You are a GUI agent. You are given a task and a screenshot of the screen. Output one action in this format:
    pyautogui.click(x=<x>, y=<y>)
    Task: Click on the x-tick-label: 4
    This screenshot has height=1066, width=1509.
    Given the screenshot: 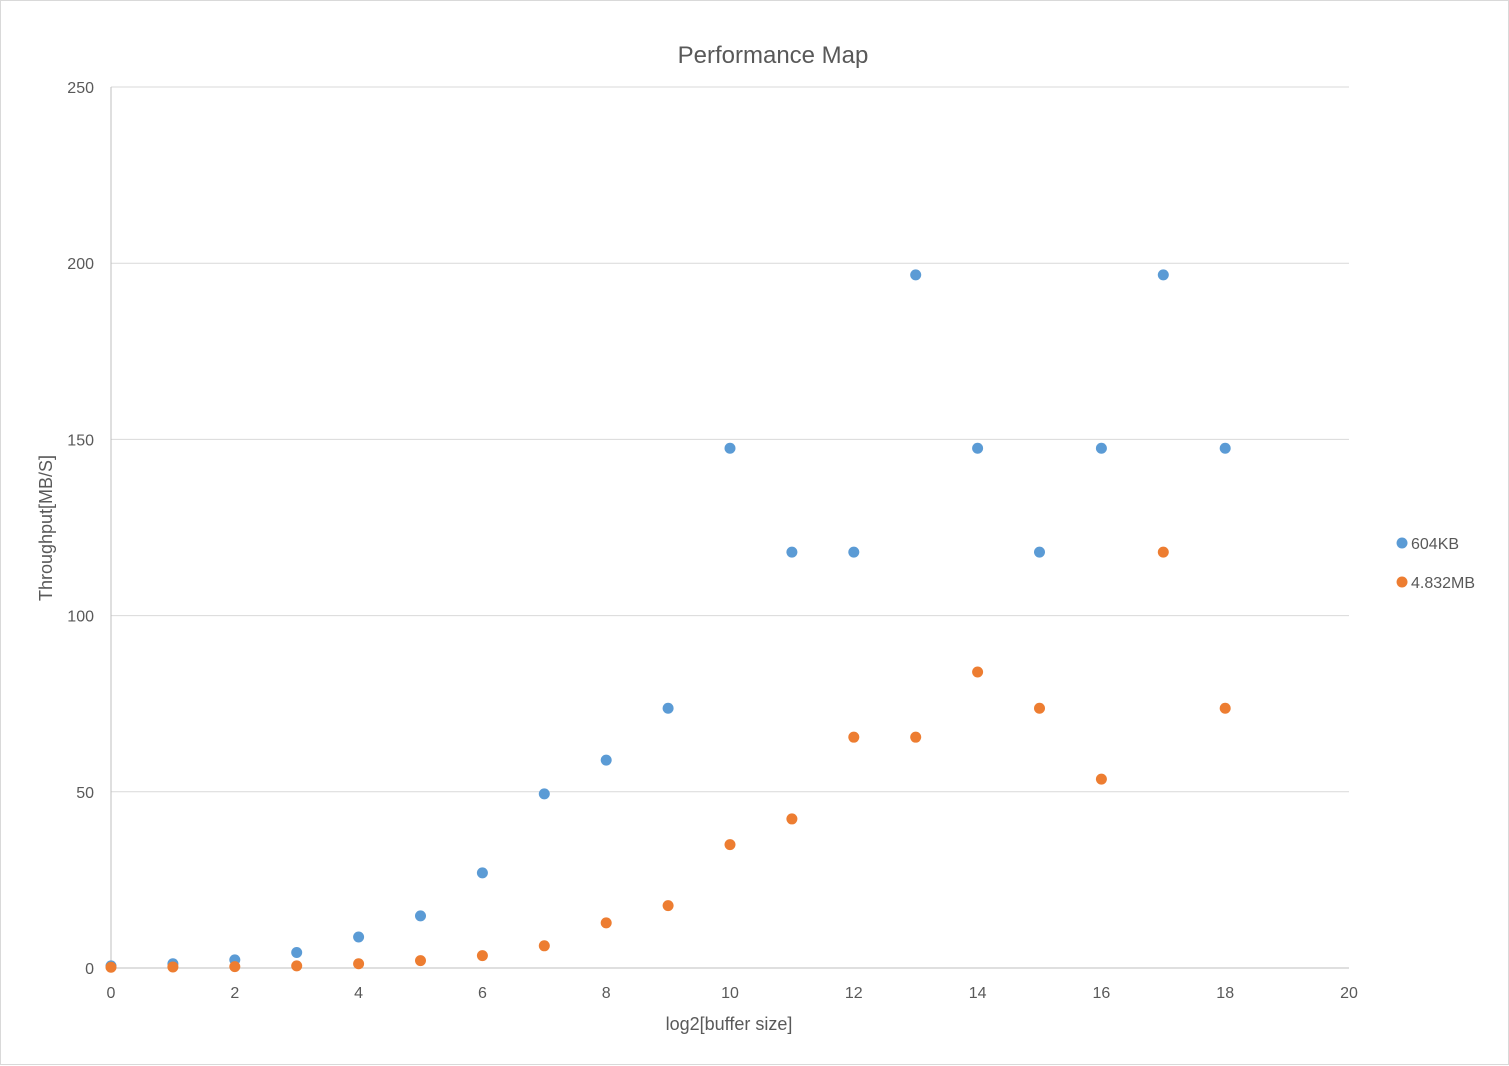 What is the action you would take?
    pyautogui.click(x=358, y=993)
    